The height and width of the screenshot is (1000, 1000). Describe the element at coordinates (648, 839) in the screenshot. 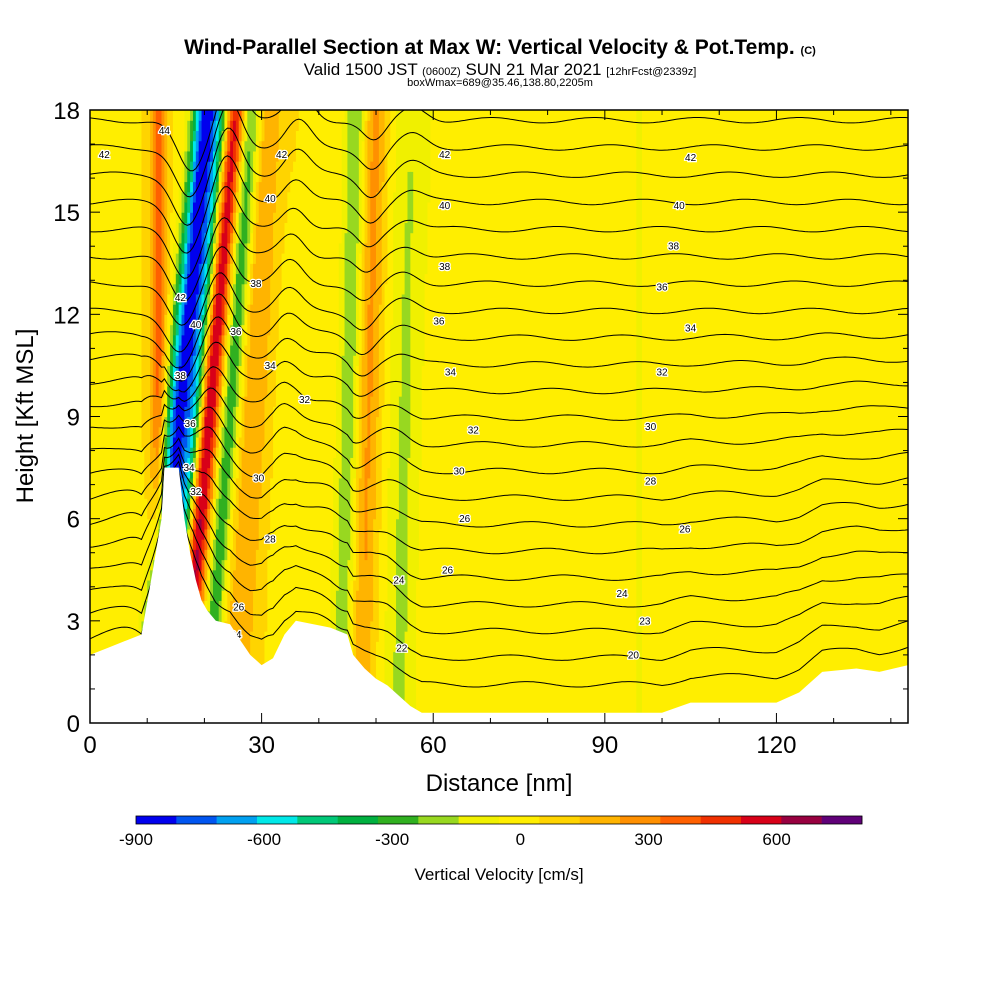

I see `colorbar-tick-label: 300` at that location.